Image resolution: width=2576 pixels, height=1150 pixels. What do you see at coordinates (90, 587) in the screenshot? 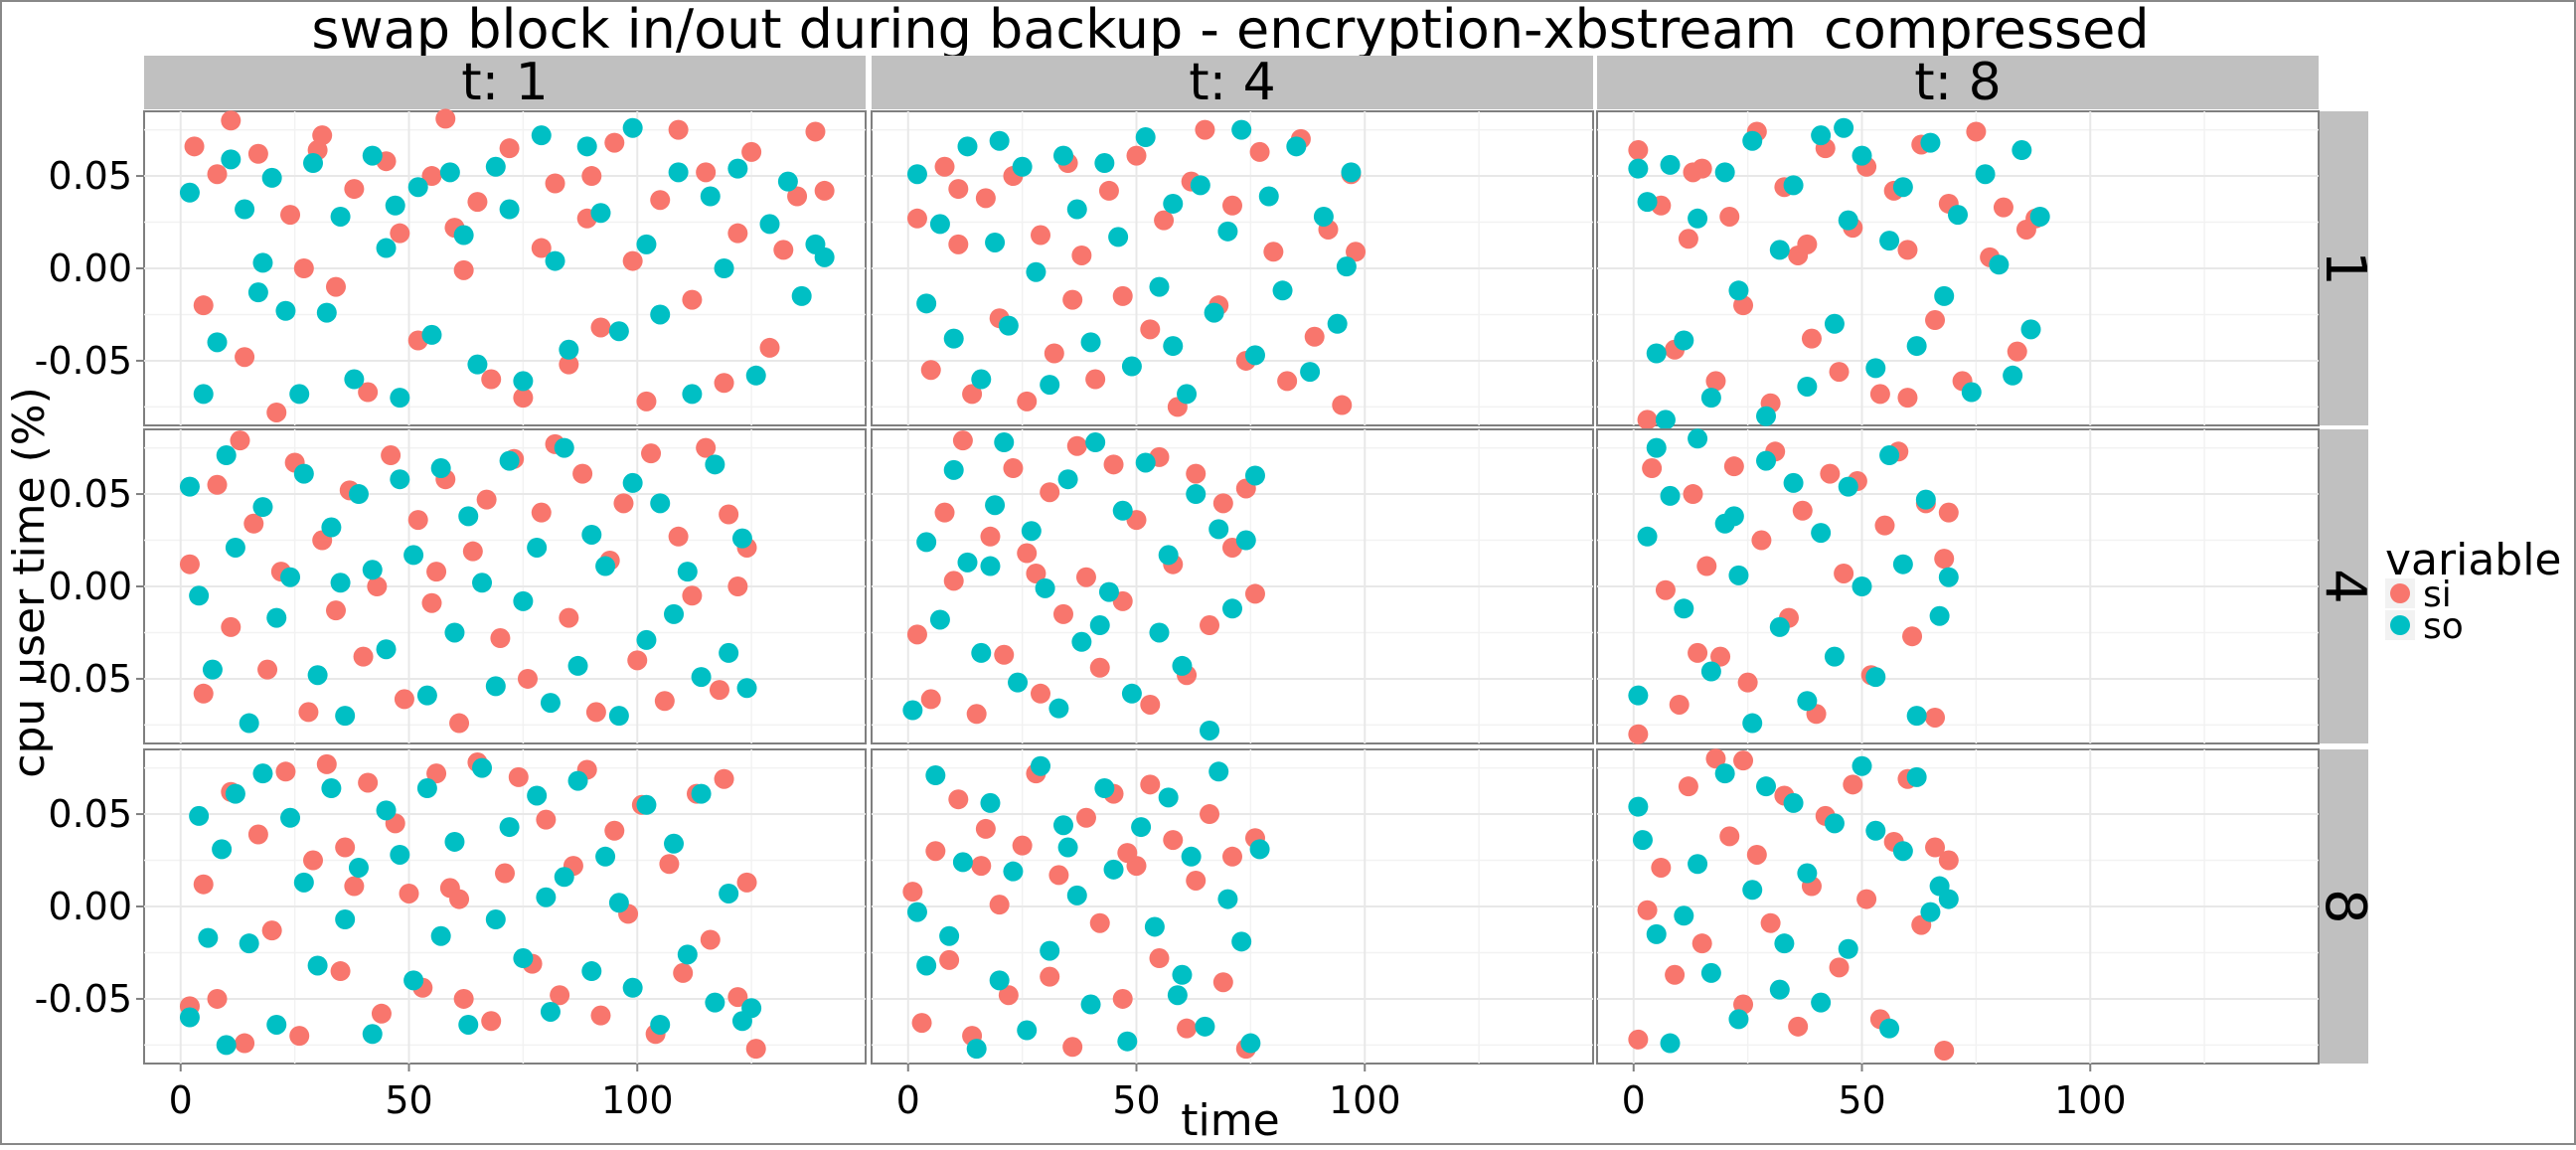
I see `y-tick-label: 0.00` at bounding box center [90, 587].